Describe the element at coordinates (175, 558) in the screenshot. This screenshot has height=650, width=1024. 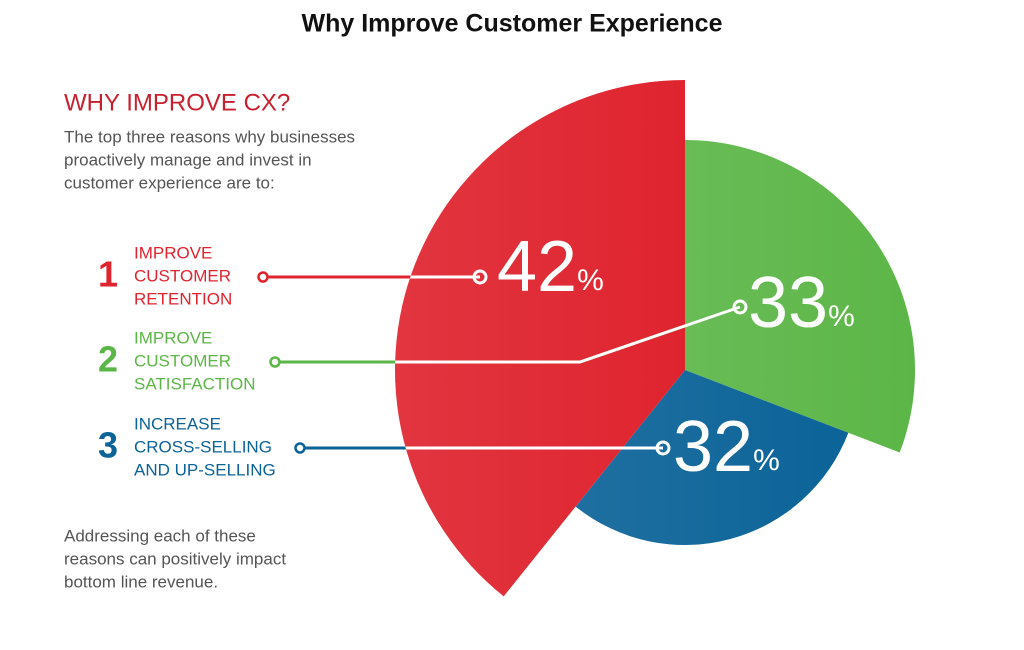
I see `footer-text: reasons can positively impact` at that location.